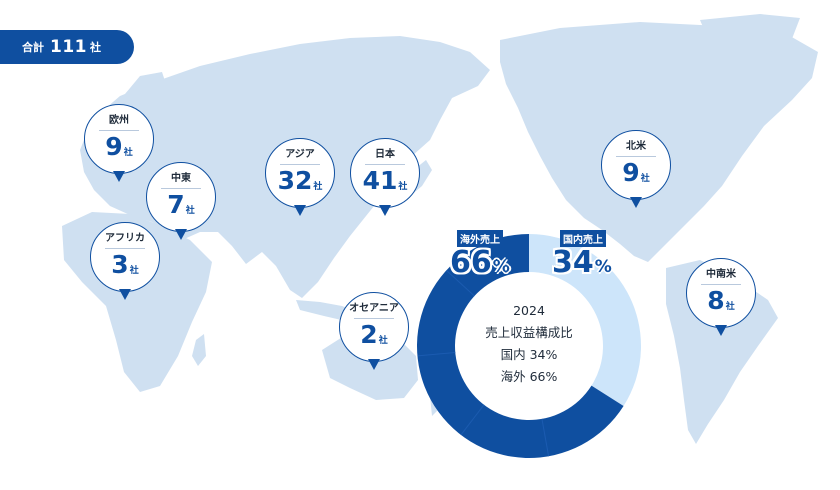 The image size is (840, 490). I want to click on total-companies-badge: 合計 111 社, so click(67, 47).